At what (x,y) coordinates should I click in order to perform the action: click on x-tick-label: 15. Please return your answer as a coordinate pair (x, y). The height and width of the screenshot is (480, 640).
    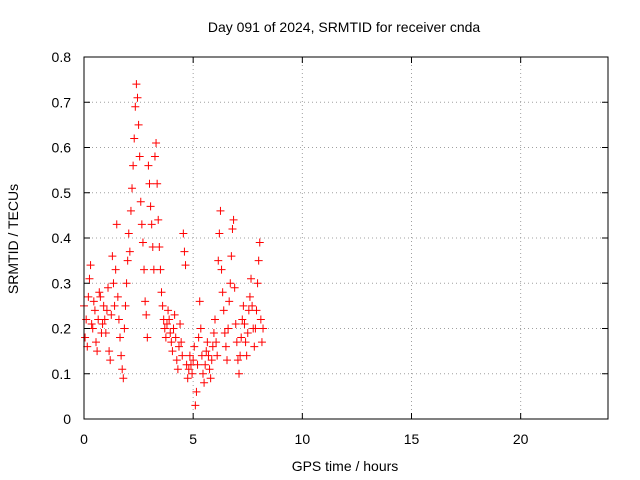
    Looking at the image, I should click on (412, 439).